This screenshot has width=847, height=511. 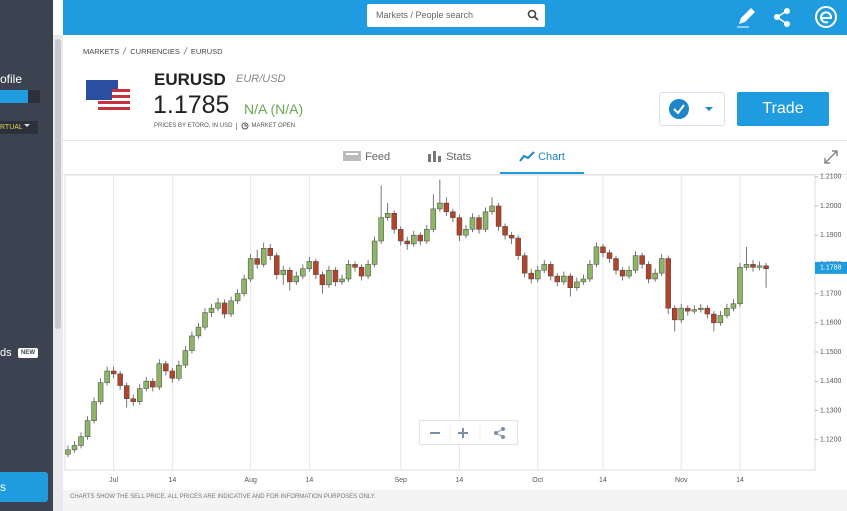 What do you see at coordinates (831, 177) in the screenshot?
I see `y-tick-label: 1.2100` at bounding box center [831, 177].